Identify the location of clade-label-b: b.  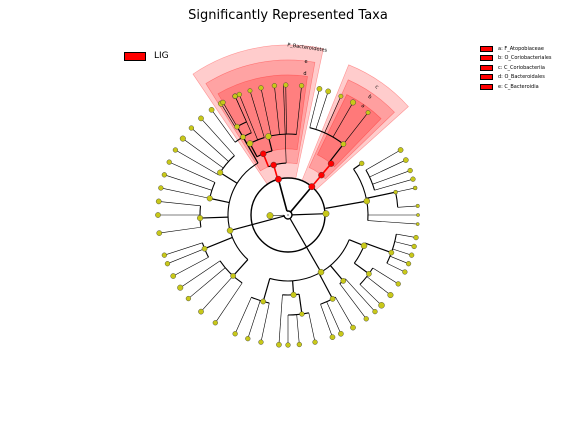
(370, 97).